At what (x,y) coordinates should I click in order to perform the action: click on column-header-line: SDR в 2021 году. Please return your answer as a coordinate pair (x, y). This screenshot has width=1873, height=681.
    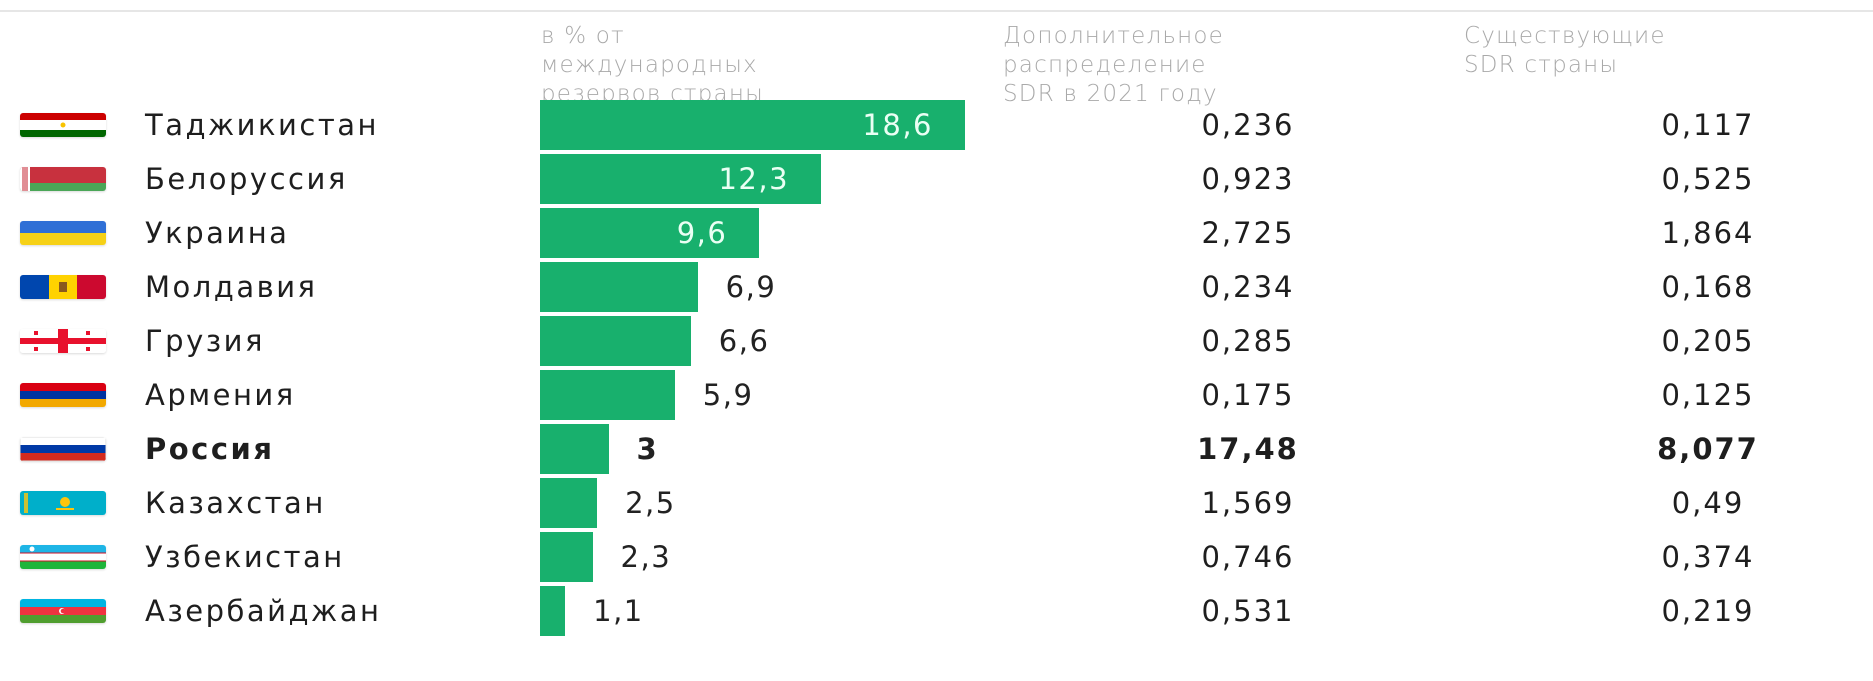
    Looking at the image, I should click on (1110, 94).